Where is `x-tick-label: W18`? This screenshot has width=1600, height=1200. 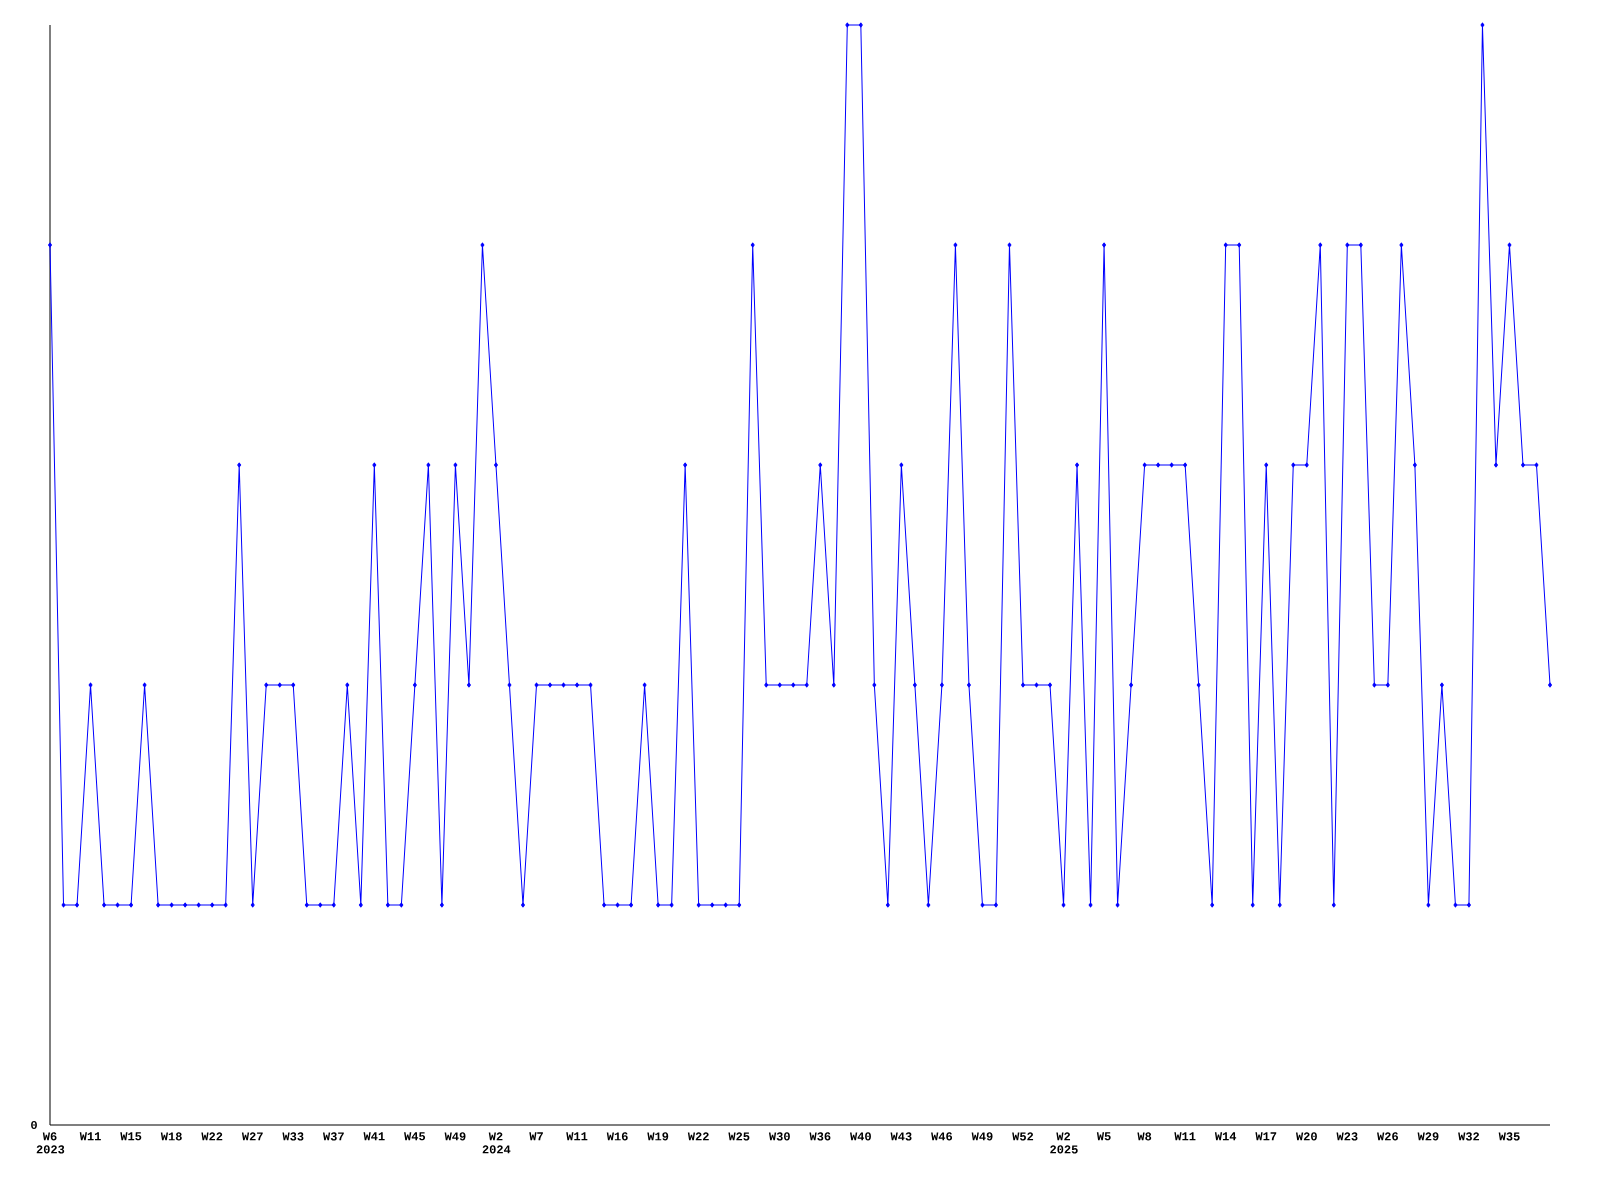
x-tick-label: W18 is located at coordinates (171, 1136).